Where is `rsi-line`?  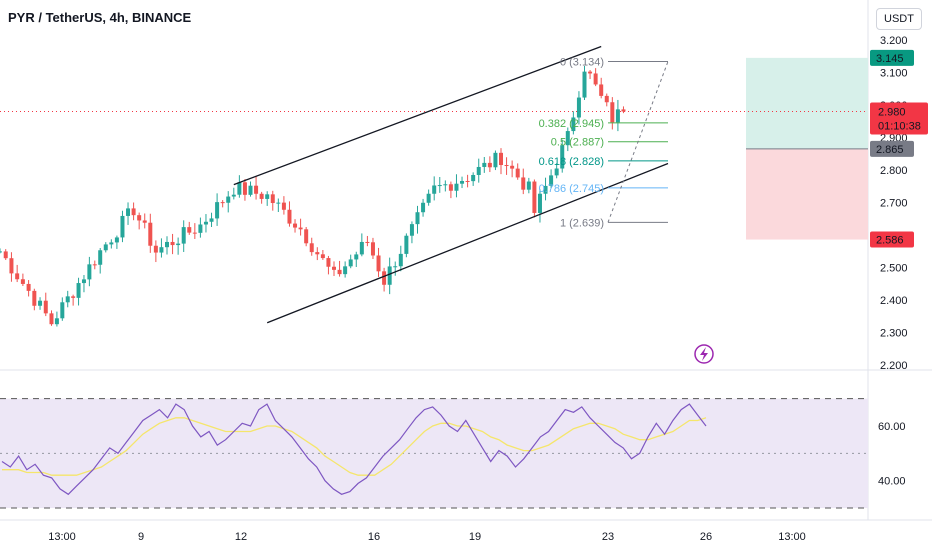 rsi-line is located at coordinates (354, 449).